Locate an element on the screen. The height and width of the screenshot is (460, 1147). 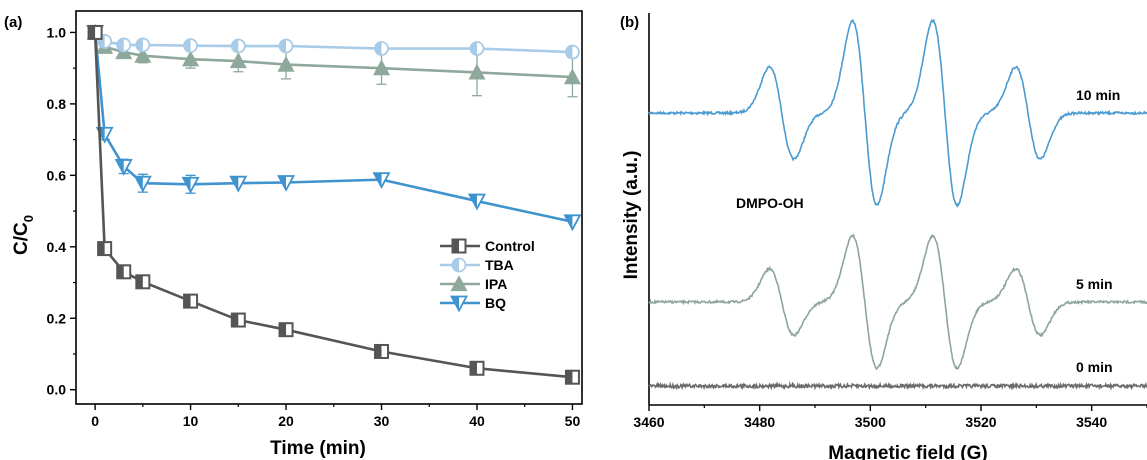
legend-label: BQ is located at coordinates (495, 303).